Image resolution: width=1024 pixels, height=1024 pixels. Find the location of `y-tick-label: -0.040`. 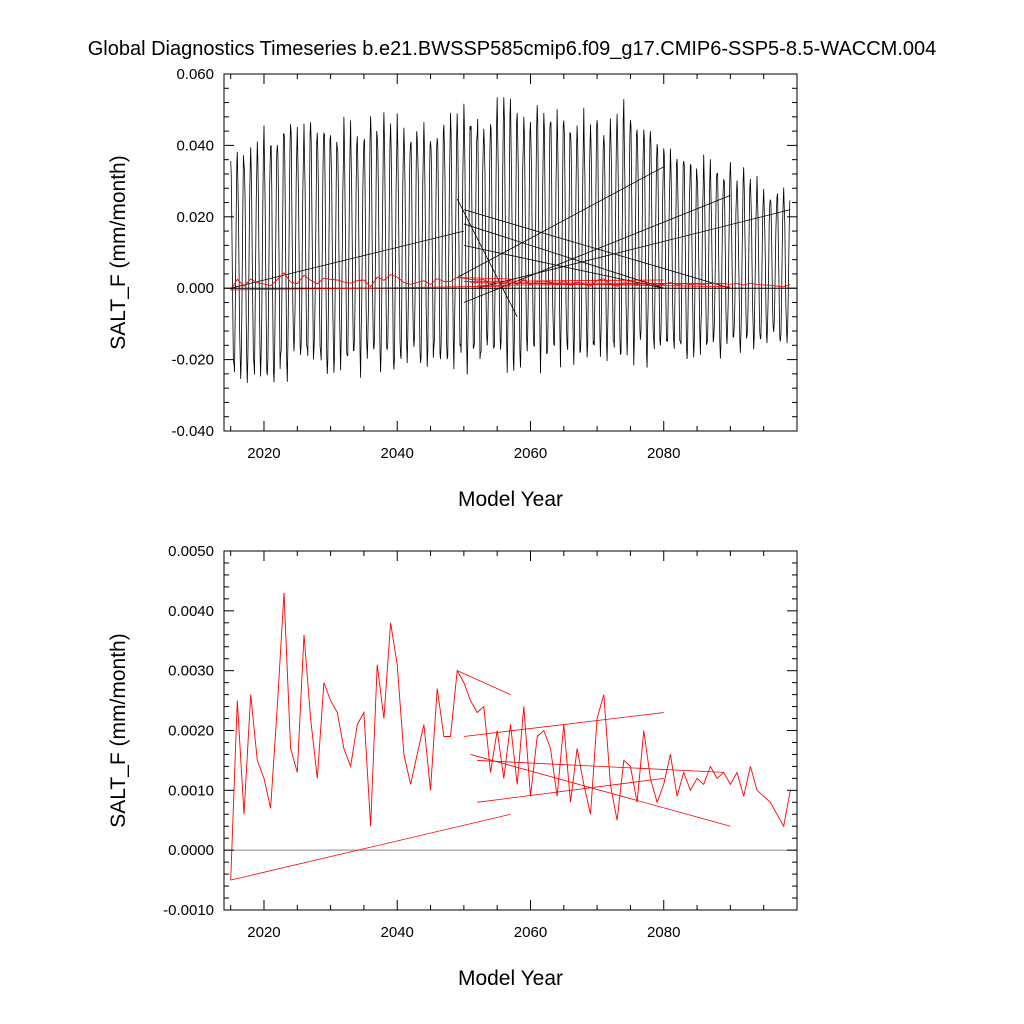

y-tick-label: -0.040 is located at coordinates (192, 431).